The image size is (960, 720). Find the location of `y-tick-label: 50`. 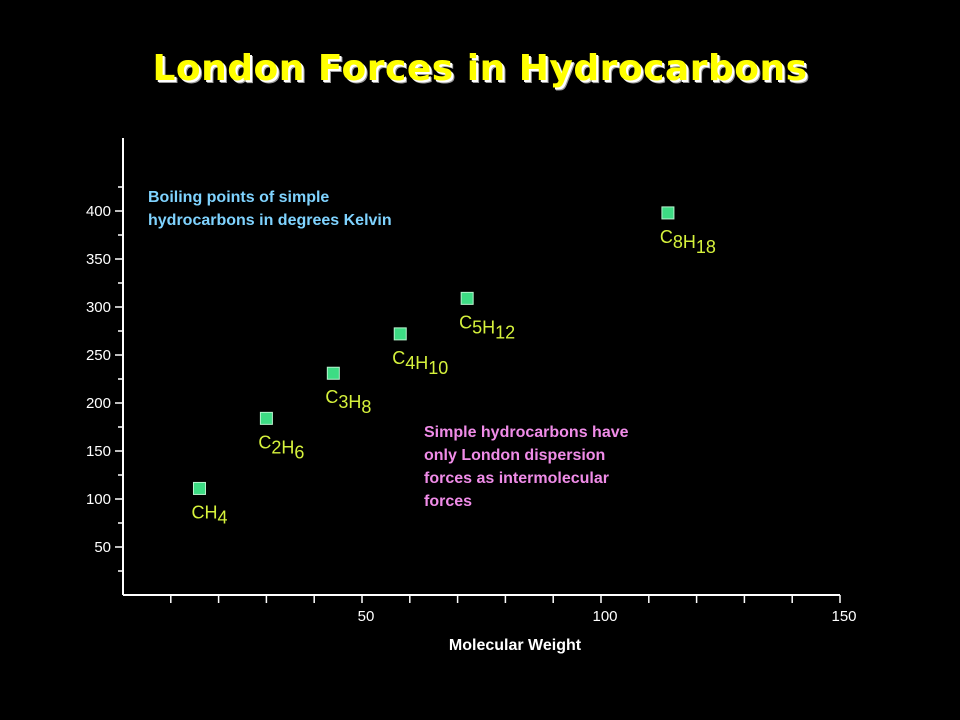

y-tick-label: 50 is located at coordinates (102, 547).